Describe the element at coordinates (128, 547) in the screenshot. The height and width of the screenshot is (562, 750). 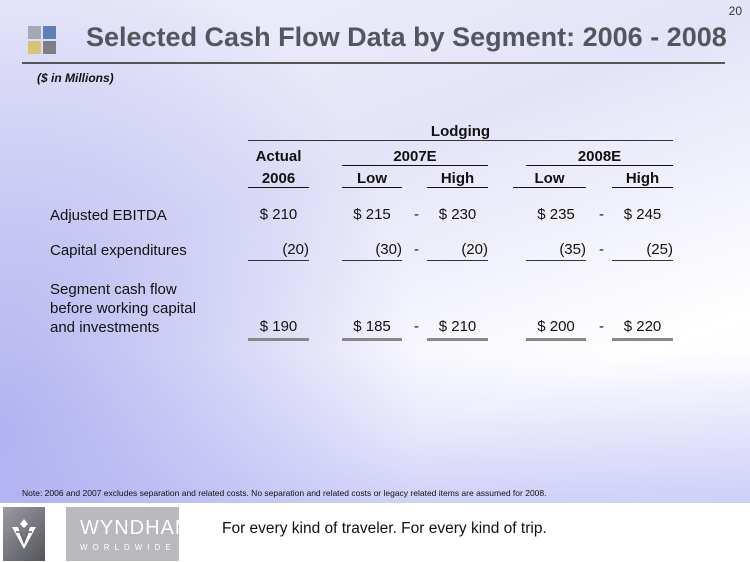
I see `brand-subtitle: WORLDWIDE` at that location.